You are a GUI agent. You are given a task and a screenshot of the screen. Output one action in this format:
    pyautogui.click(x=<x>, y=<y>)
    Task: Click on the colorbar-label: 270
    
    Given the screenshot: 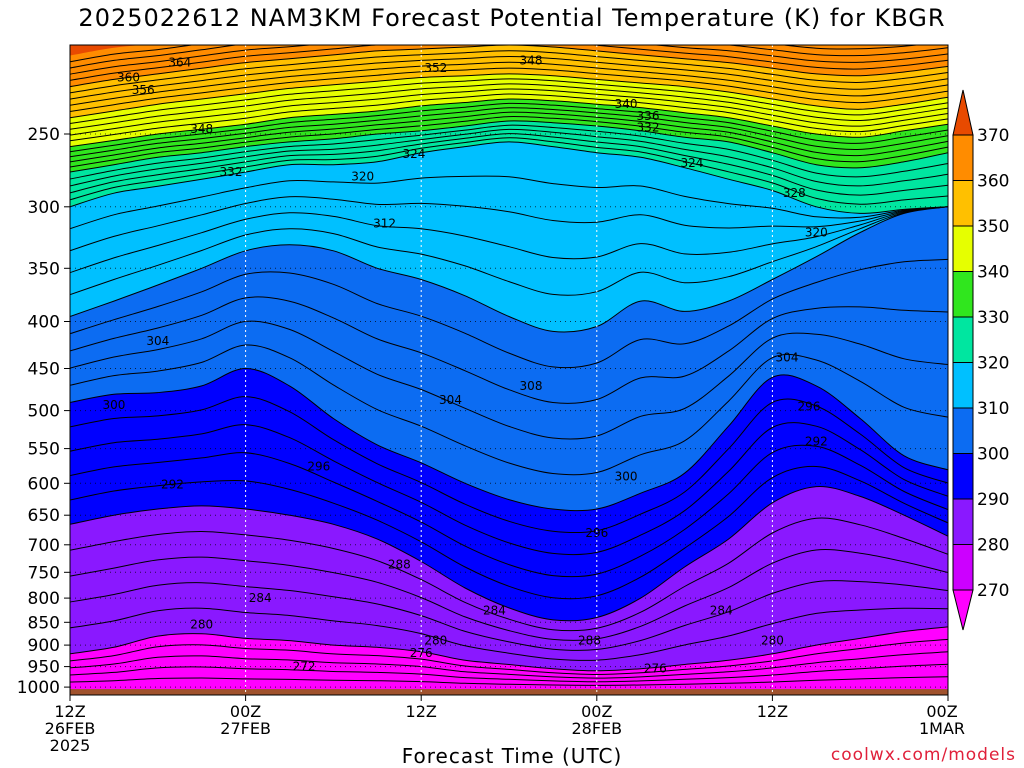 What is the action you would take?
    pyautogui.click(x=993, y=591)
    